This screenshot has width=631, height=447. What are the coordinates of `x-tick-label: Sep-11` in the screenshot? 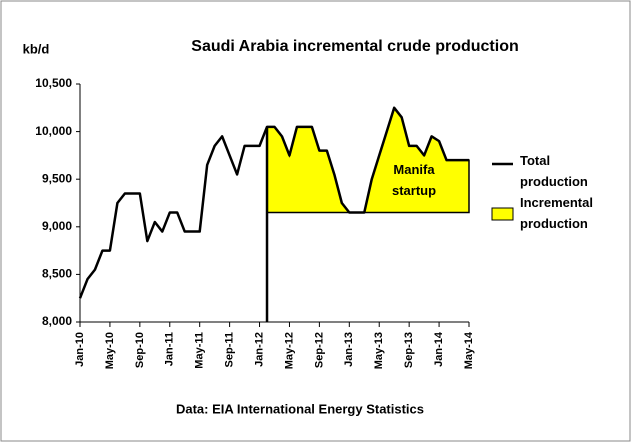 It's located at (230, 349).